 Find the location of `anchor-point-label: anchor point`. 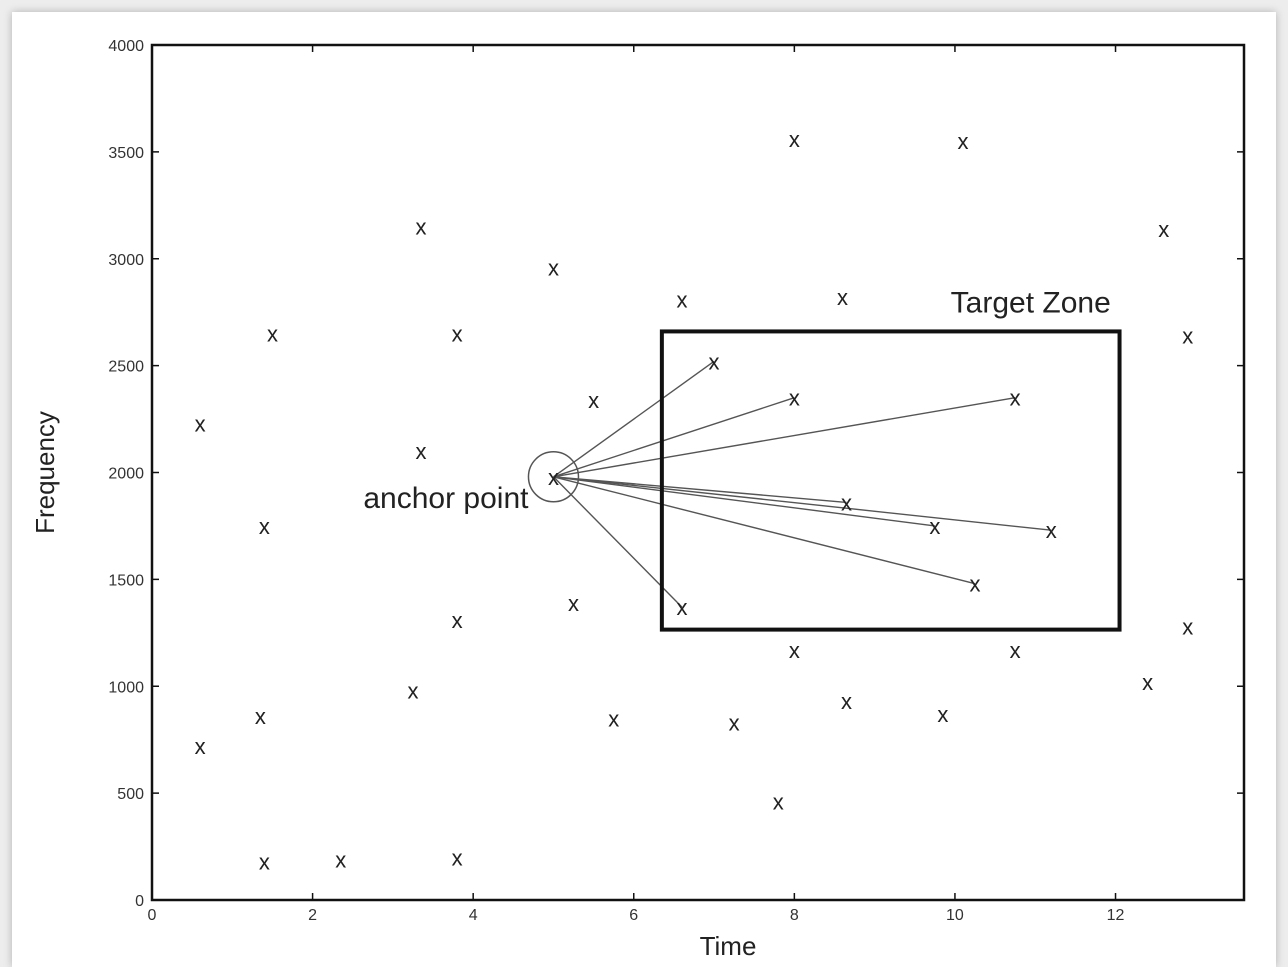

anchor-point-label: anchor point is located at coordinates (446, 498).